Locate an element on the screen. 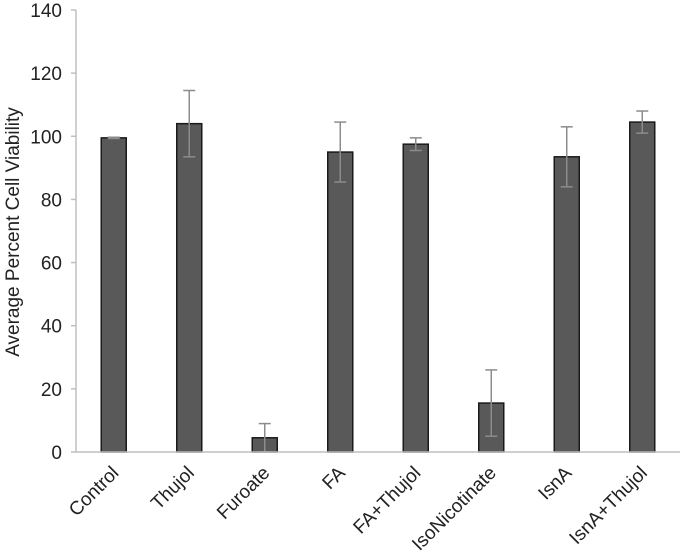  bar-fa is located at coordinates (340, 302).